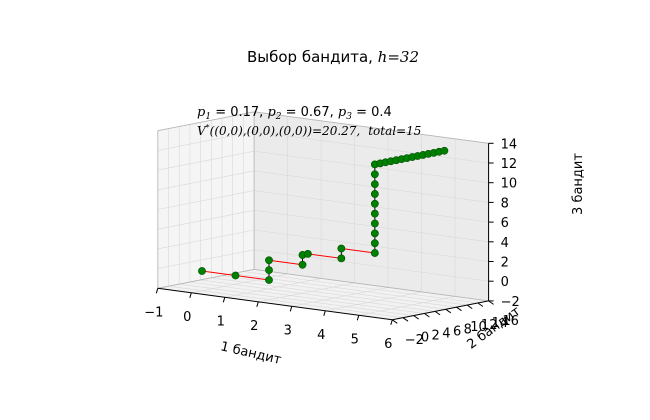  Describe the element at coordinates (278, 117) in the screenshot. I see `p2-subscript: 2` at that location.